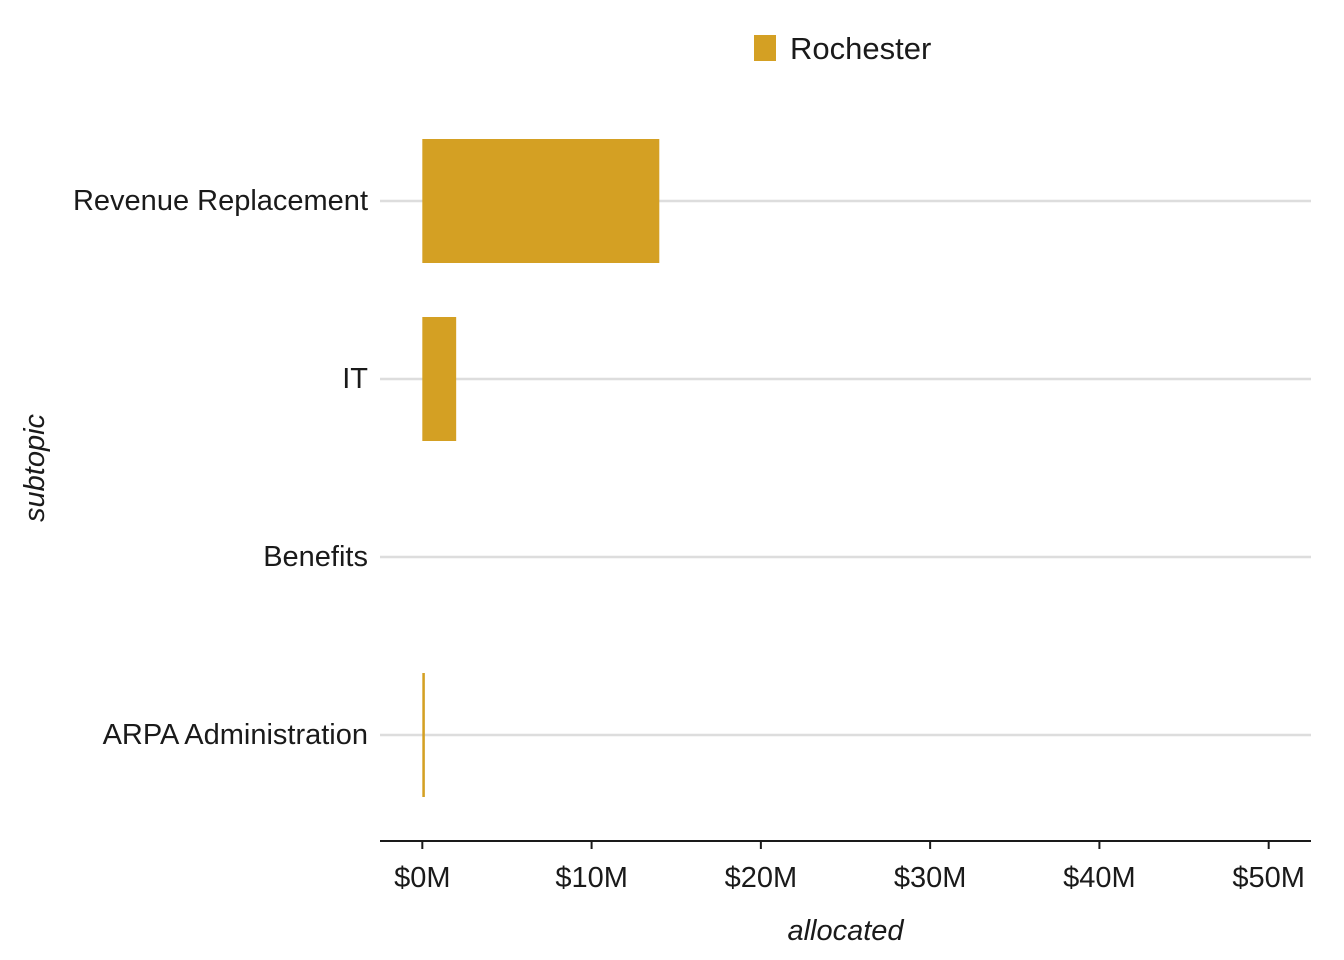  I want to click on bar-it, so click(439, 379).